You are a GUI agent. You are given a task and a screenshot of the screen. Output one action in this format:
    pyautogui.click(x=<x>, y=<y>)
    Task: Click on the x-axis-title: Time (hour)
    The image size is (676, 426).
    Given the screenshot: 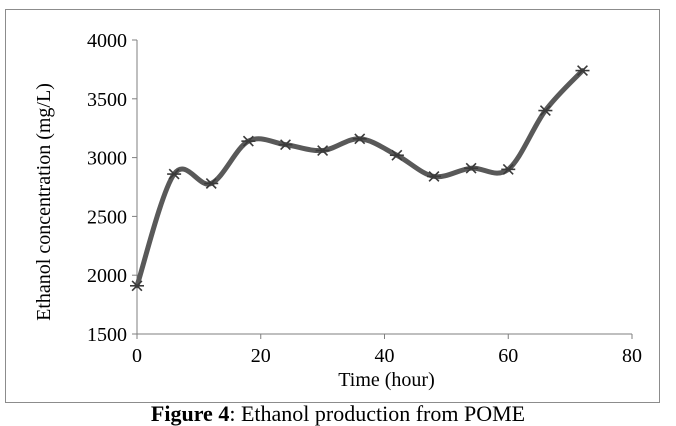 What is the action you would take?
    pyautogui.click(x=386, y=380)
    